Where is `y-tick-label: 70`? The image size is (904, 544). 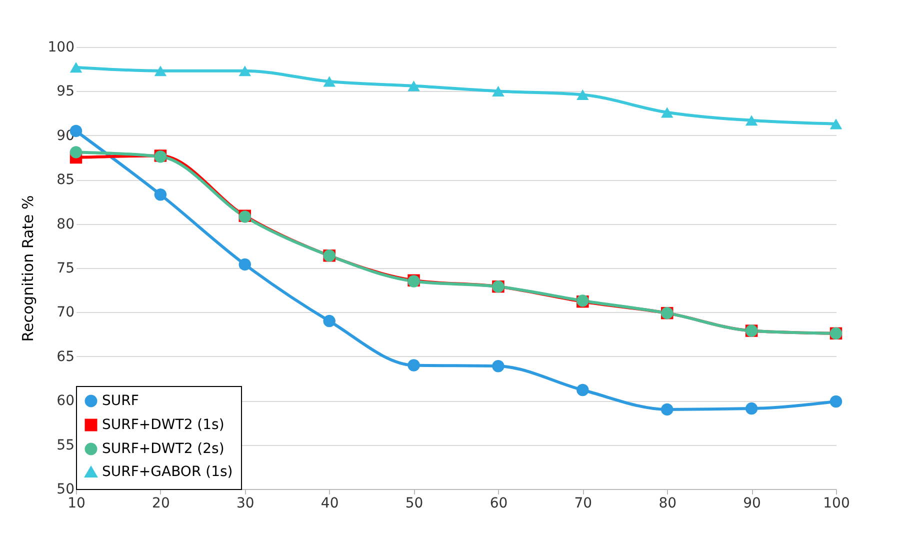
y-tick-label: 70 is located at coordinates (65, 312).